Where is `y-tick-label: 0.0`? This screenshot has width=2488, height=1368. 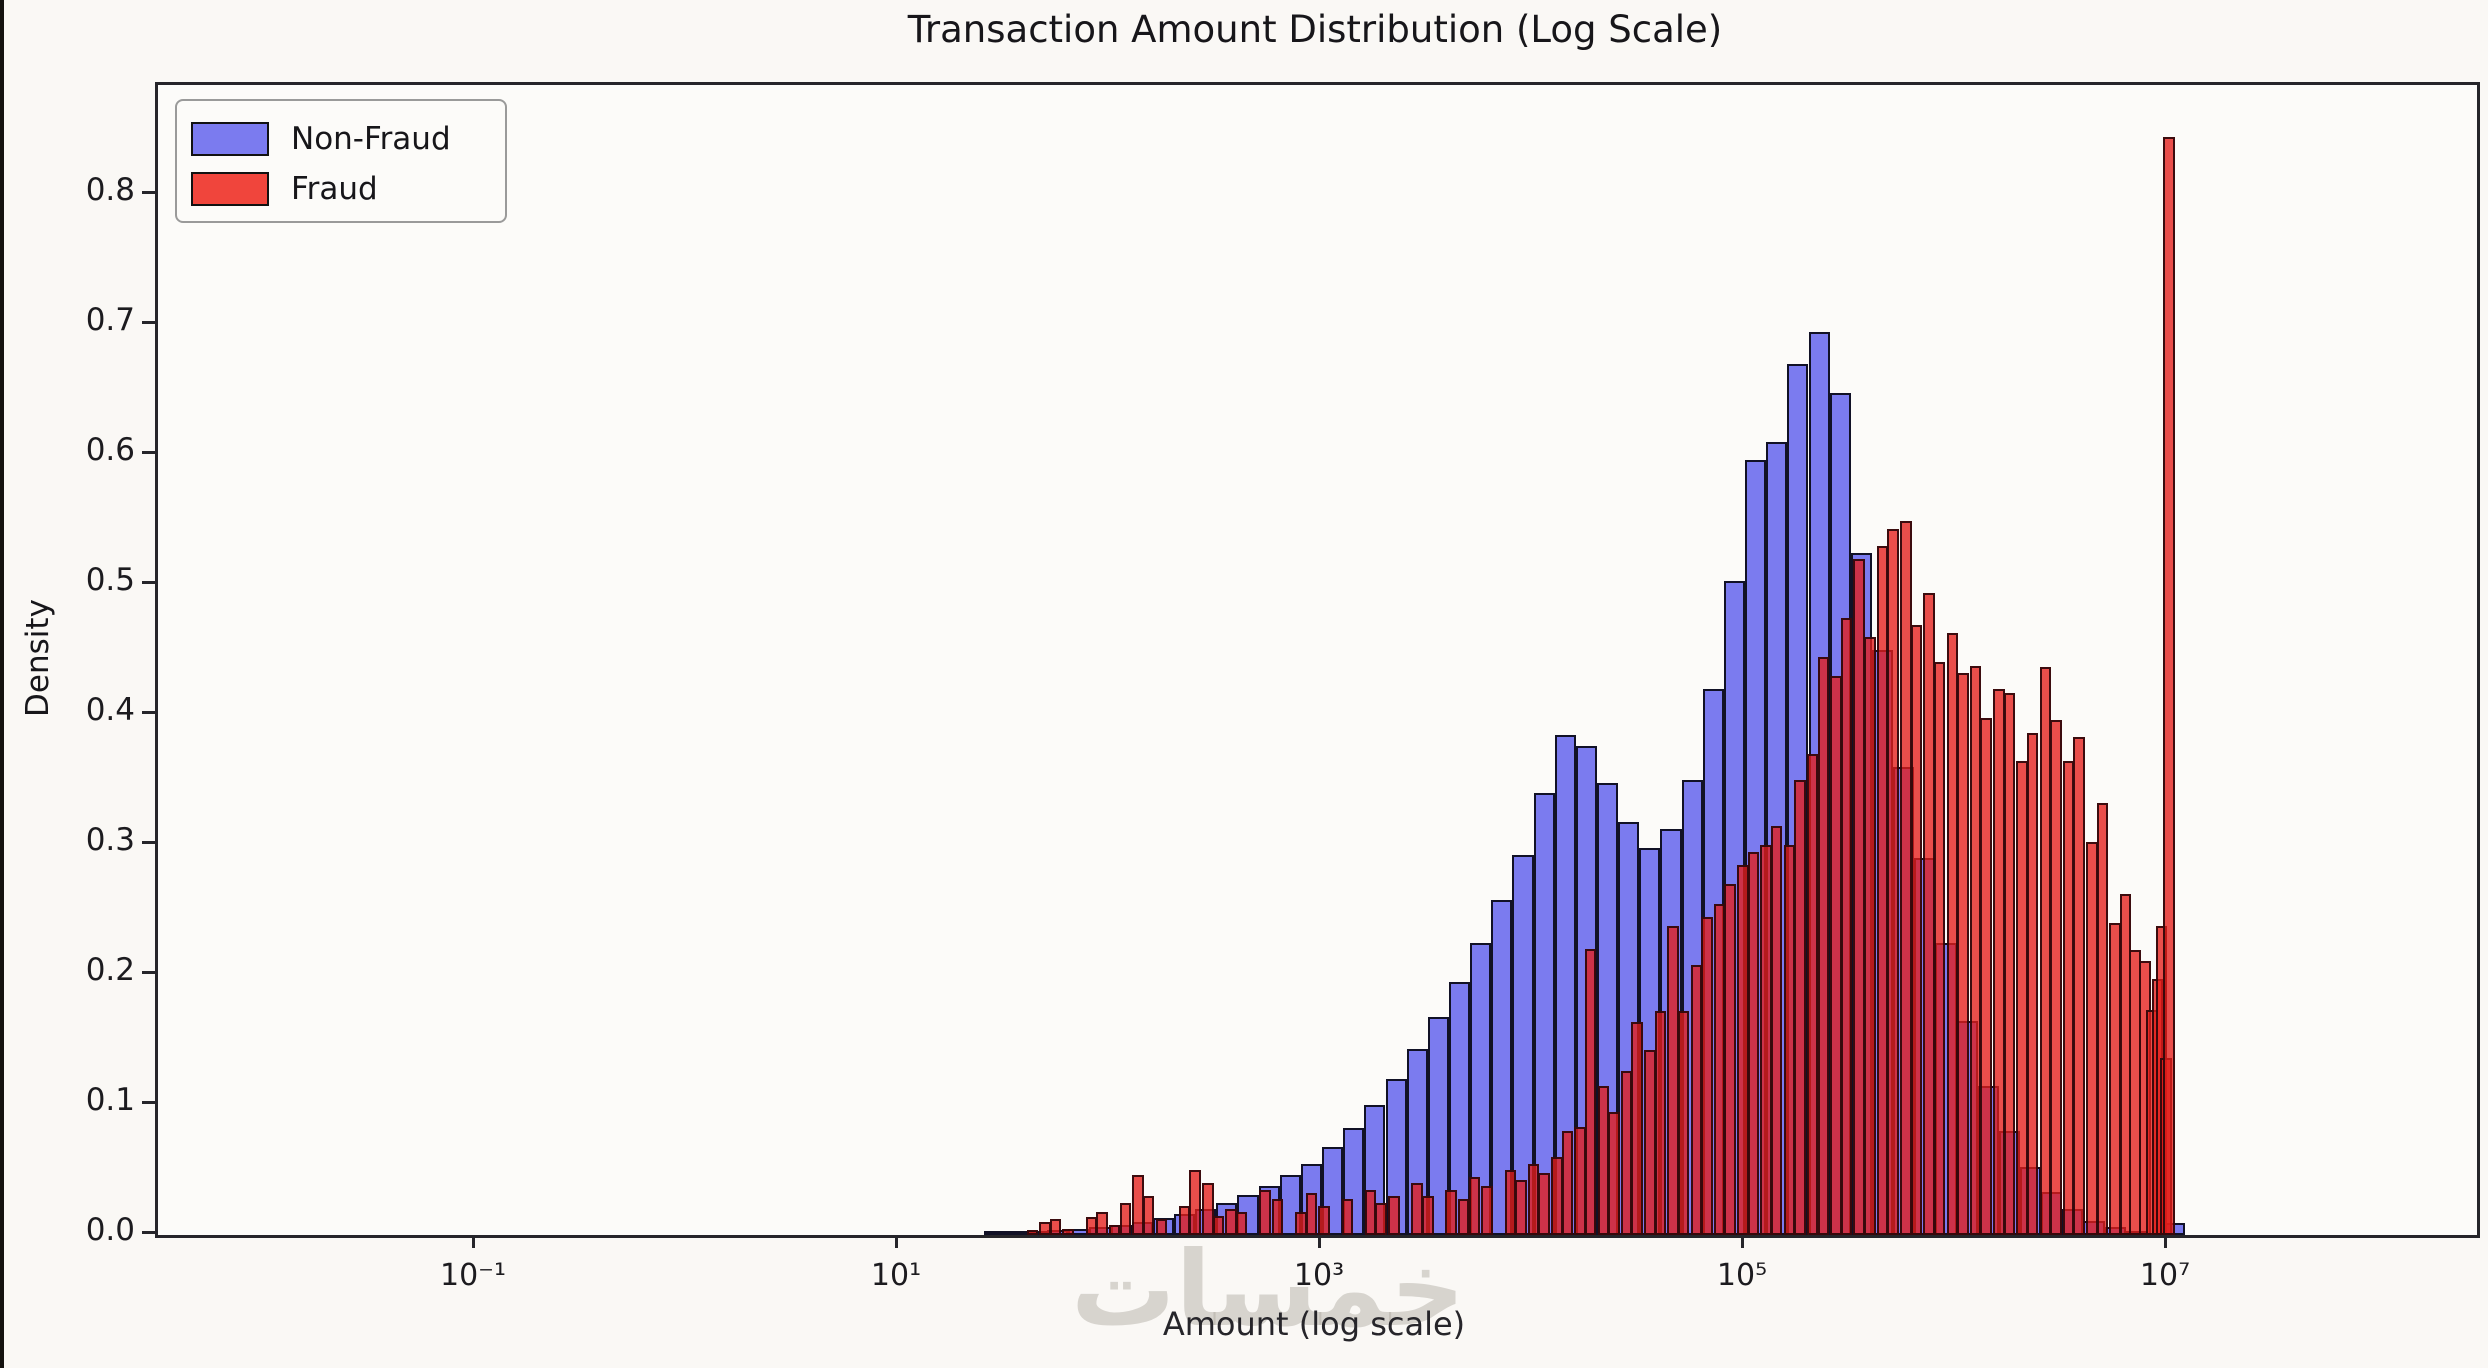
y-tick-label: 0.0 is located at coordinates (110, 1230).